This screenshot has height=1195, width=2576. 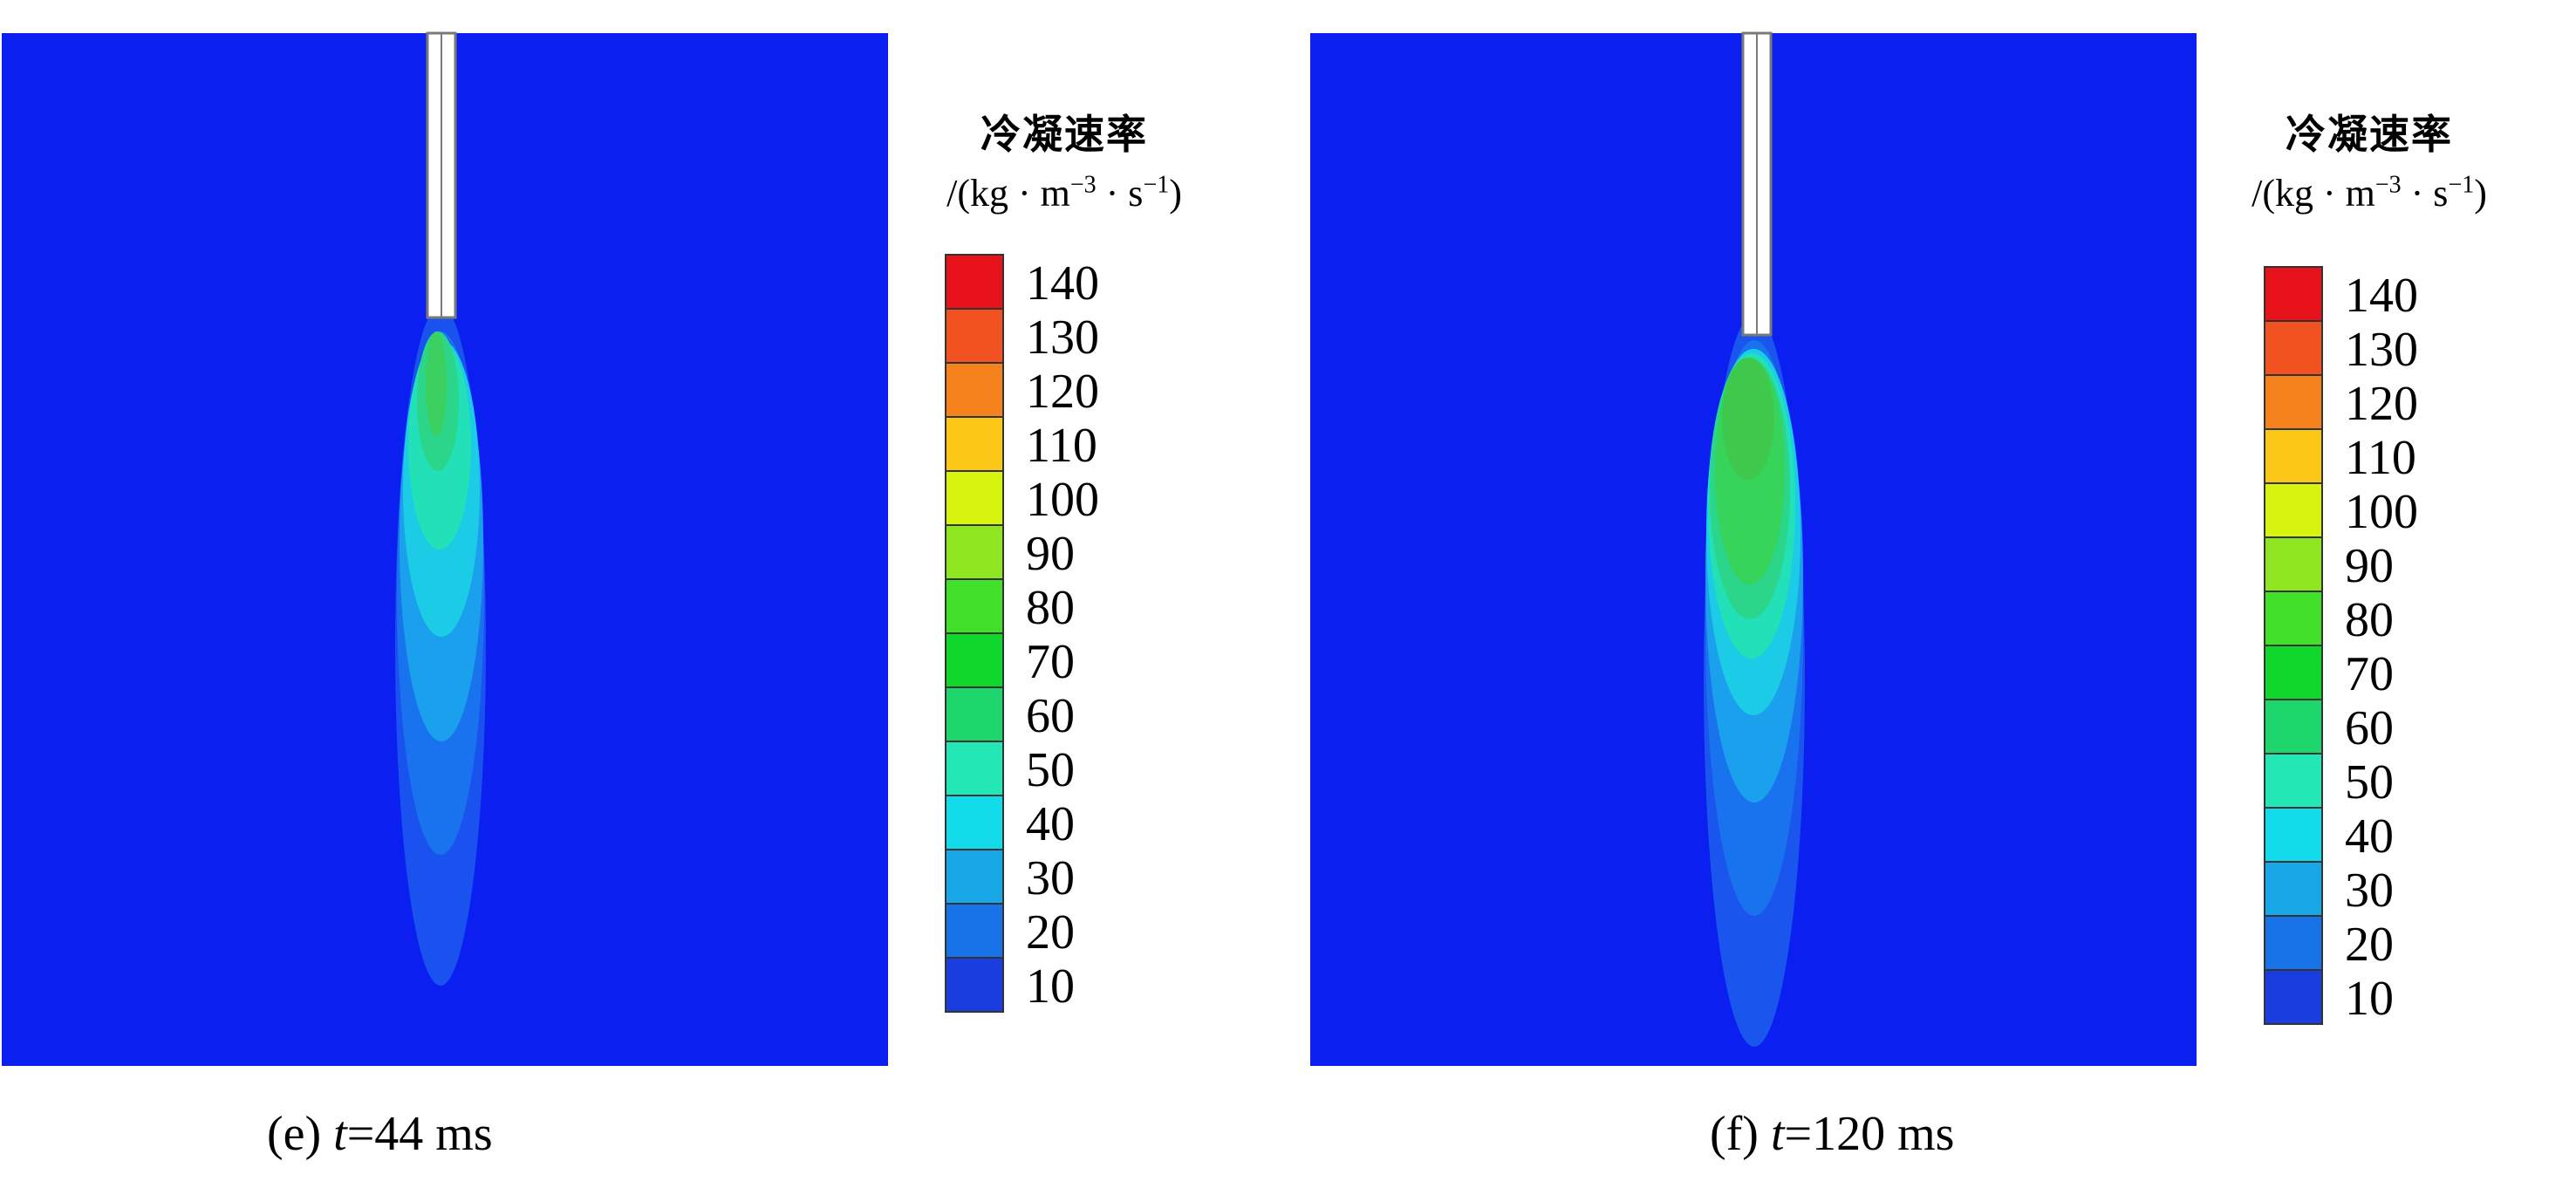 What do you see at coordinates (1869, 1134) in the screenshot?
I see `caption-value: =120 ms` at bounding box center [1869, 1134].